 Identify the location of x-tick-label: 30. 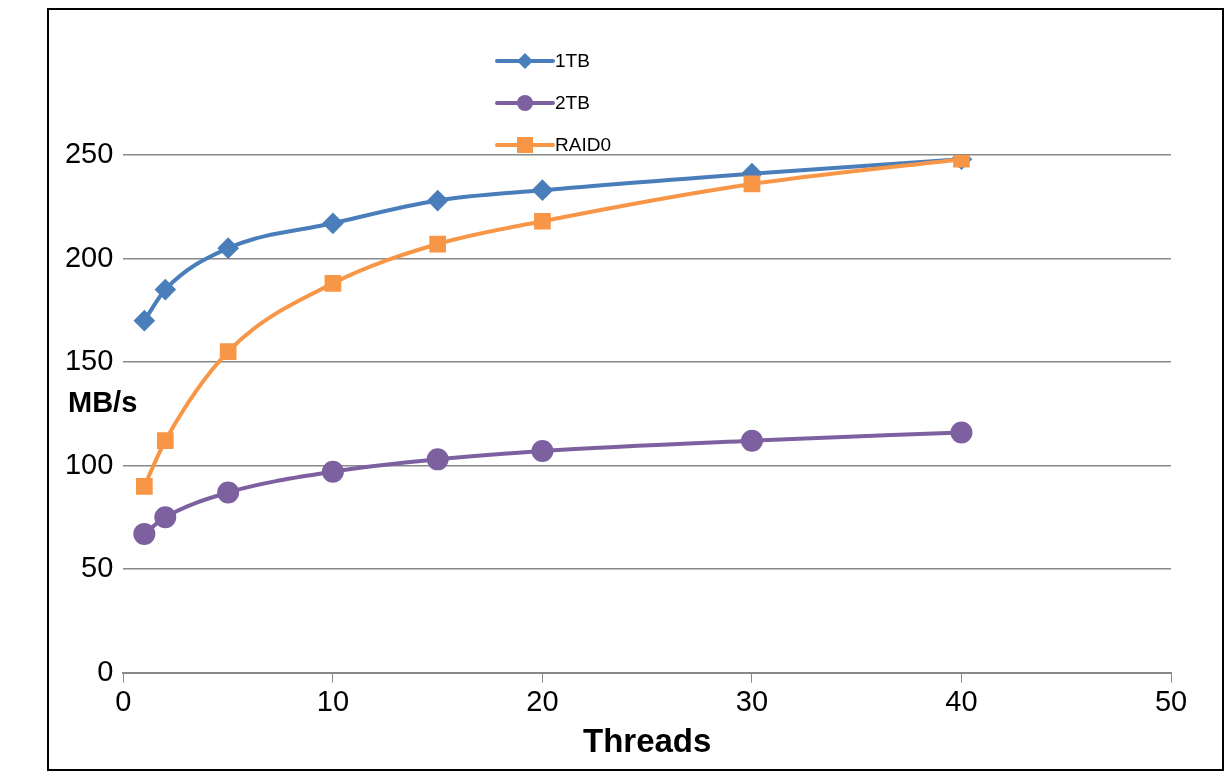
(752, 701).